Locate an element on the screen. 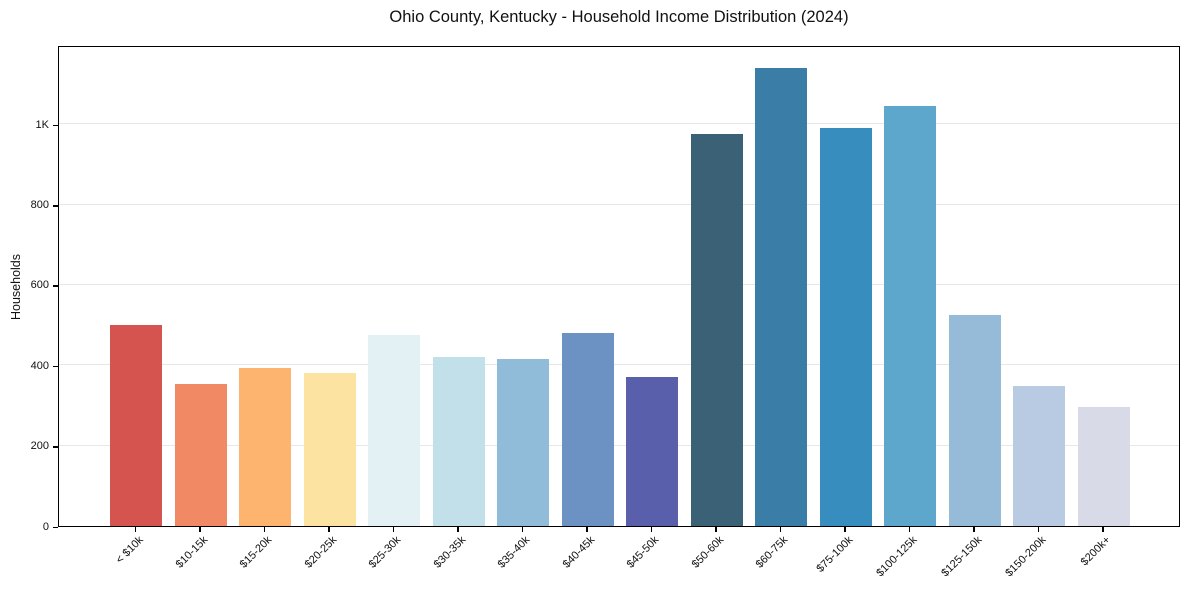 This screenshot has height=590, width=1189. bar-10-15k is located at coordinates (200, 455).